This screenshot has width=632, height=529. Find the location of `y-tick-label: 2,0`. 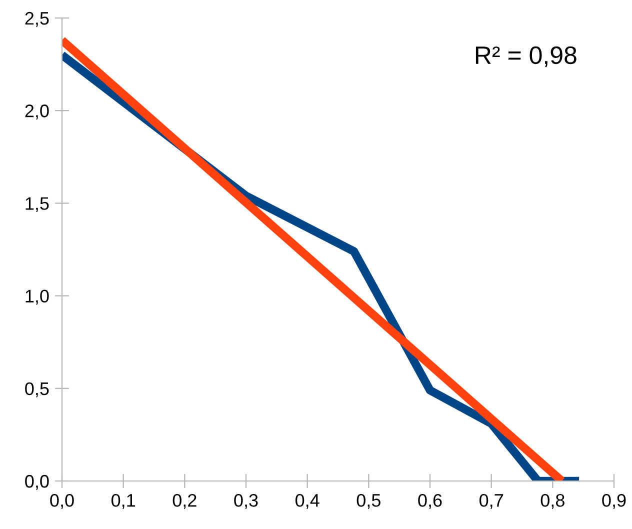

y-tick-label: 2,0 is located at coordinates (37, 112).